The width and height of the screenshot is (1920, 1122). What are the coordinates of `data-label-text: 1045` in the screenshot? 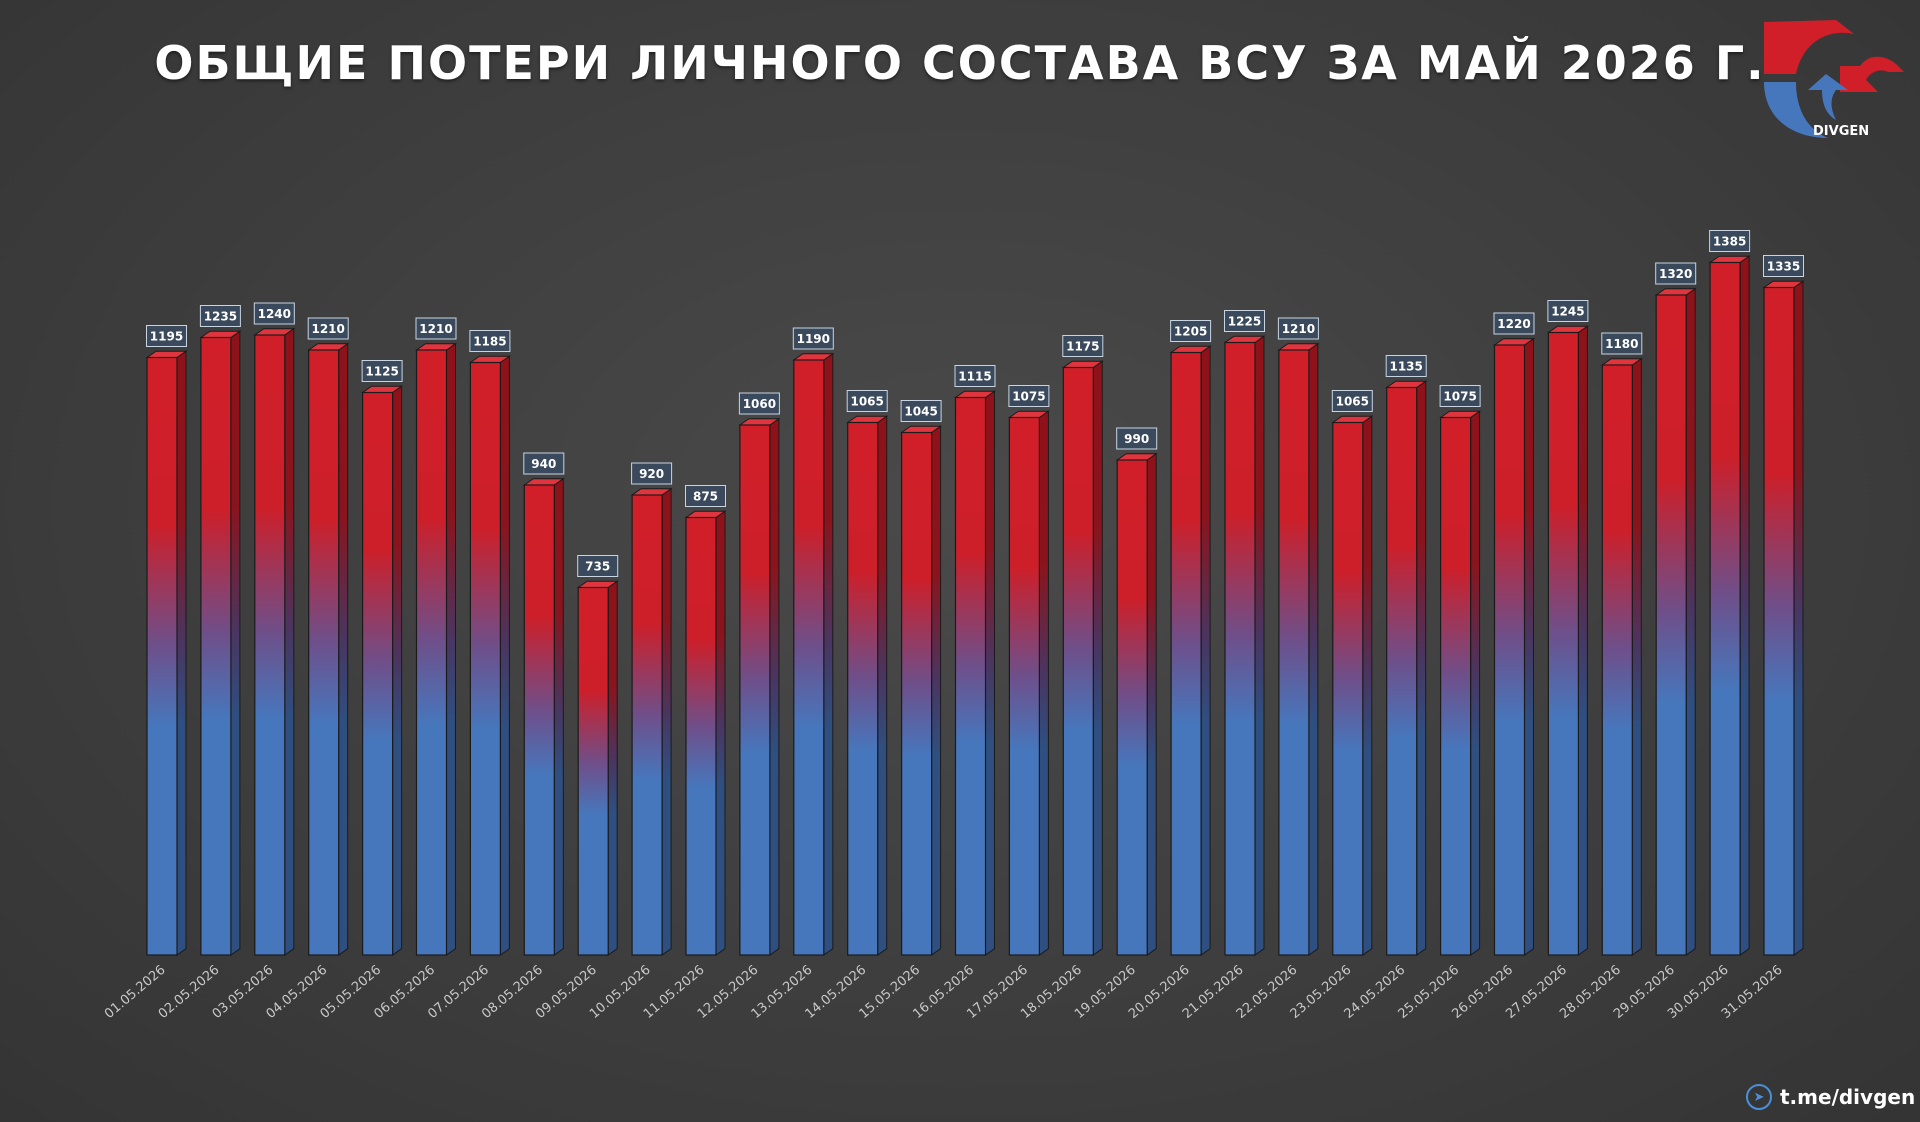 It's located at (920, 412).